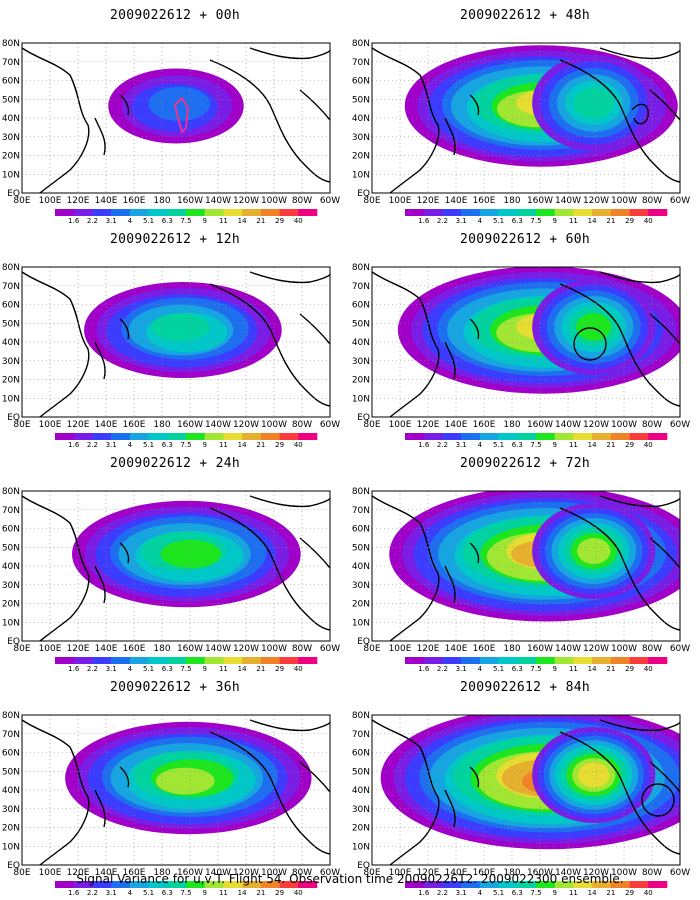  Describe the element at coordinates (498, 669) in the screenshot. I see `colorbar-label: 5.1` at that location.